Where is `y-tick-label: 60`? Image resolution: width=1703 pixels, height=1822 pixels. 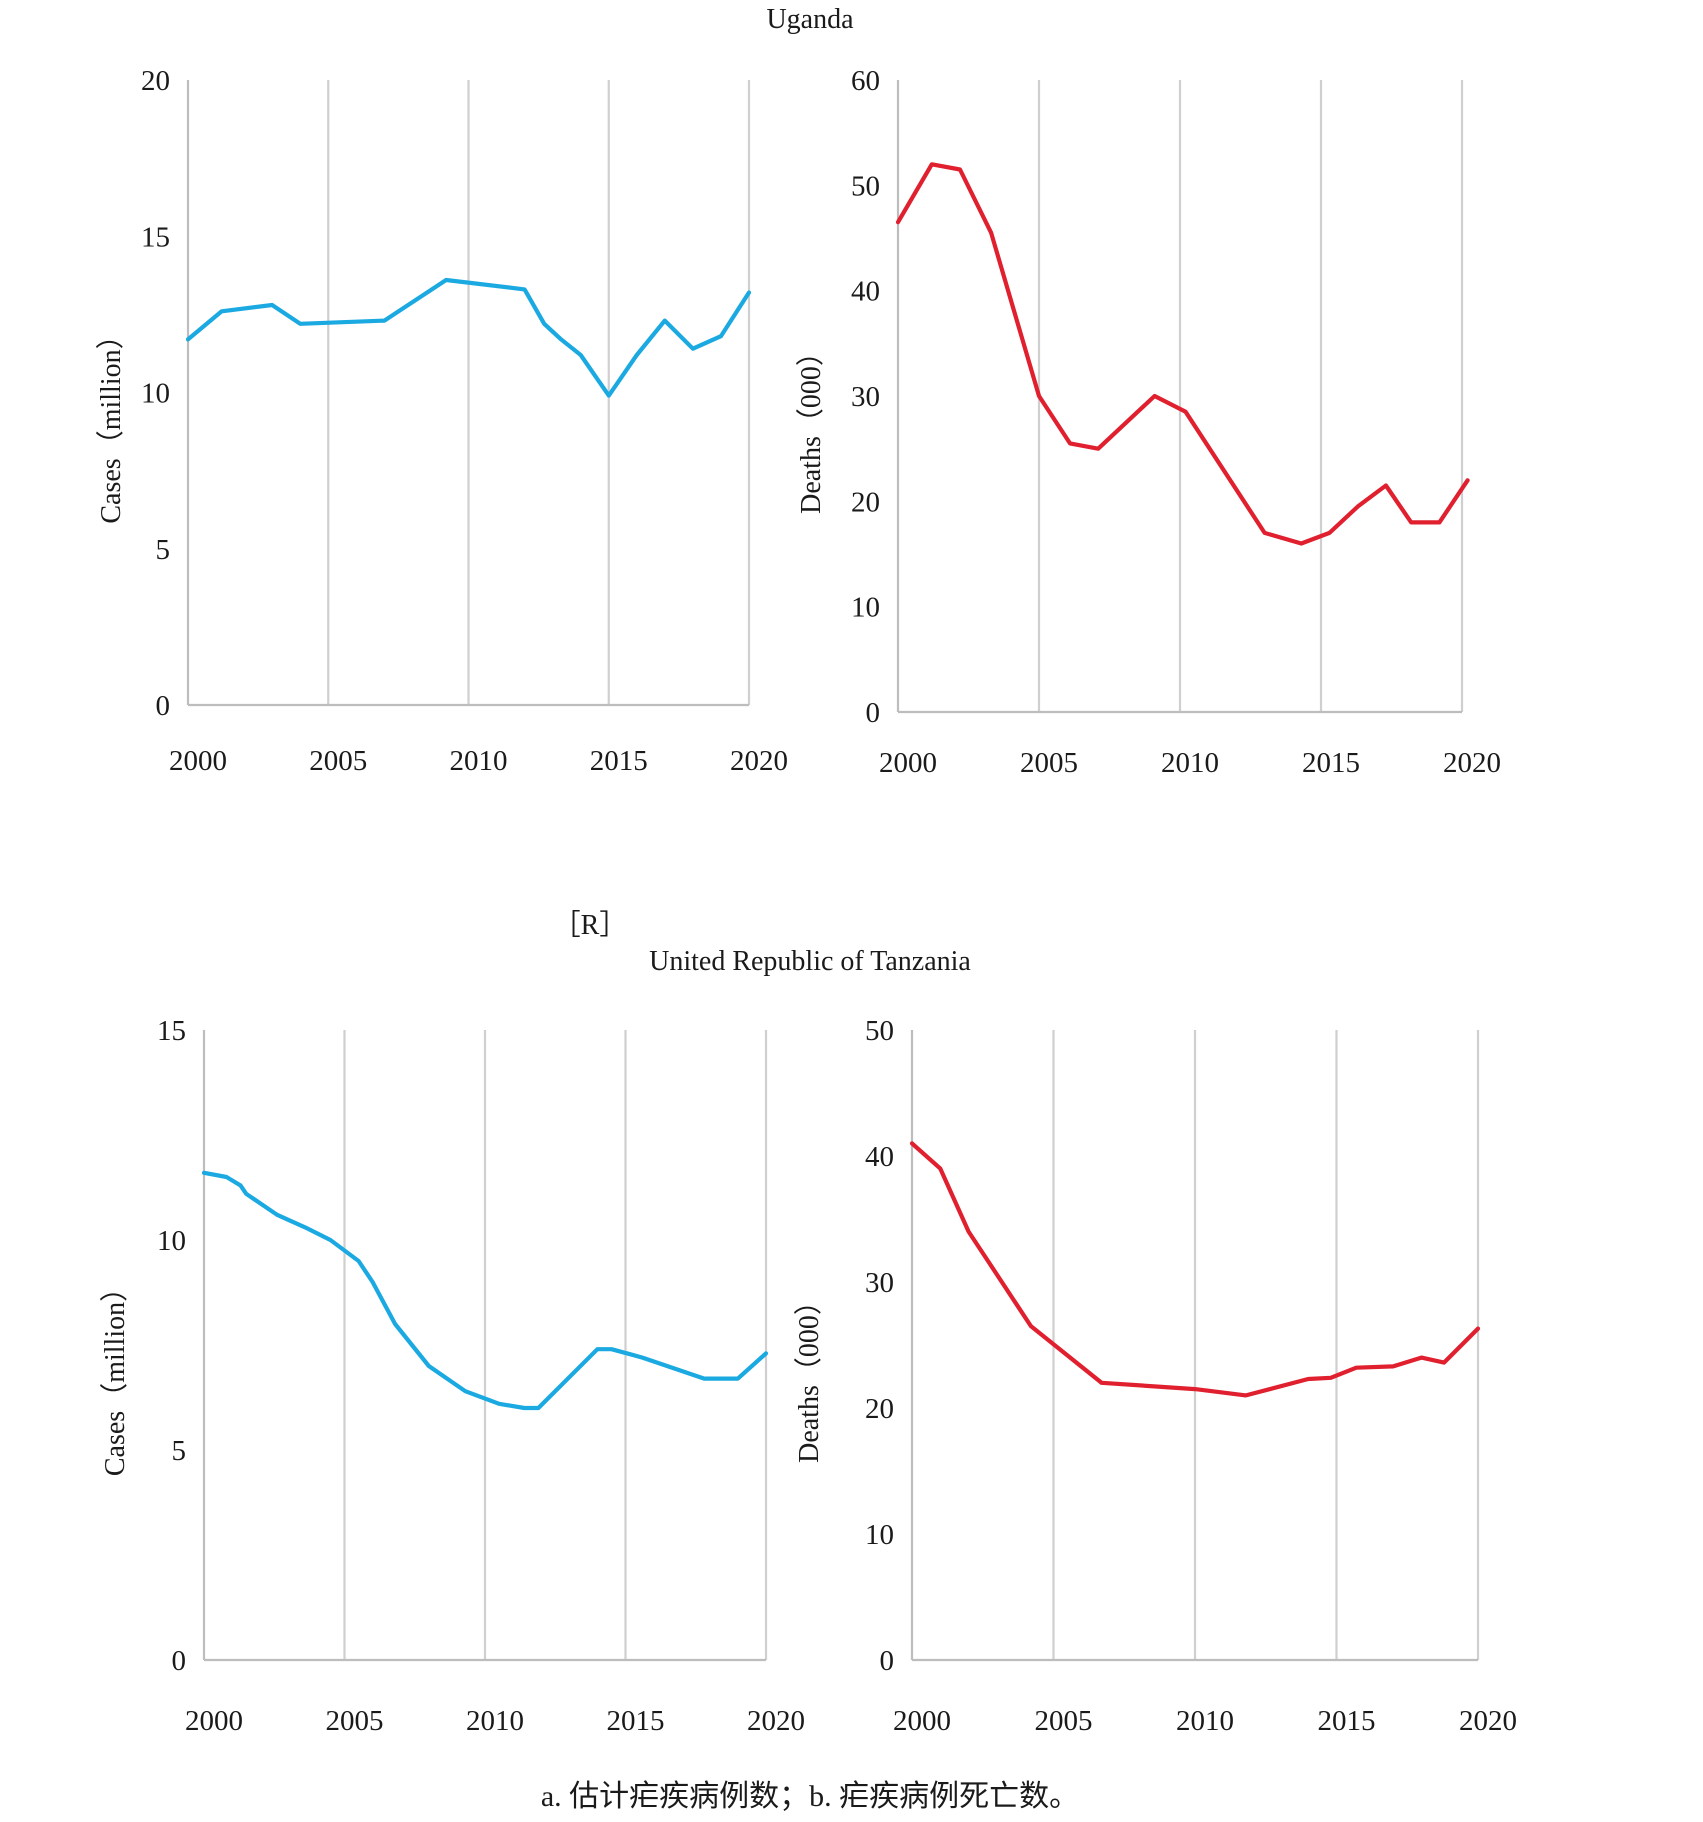
y-tick-label: 60 is located at coordinates (865, 81).